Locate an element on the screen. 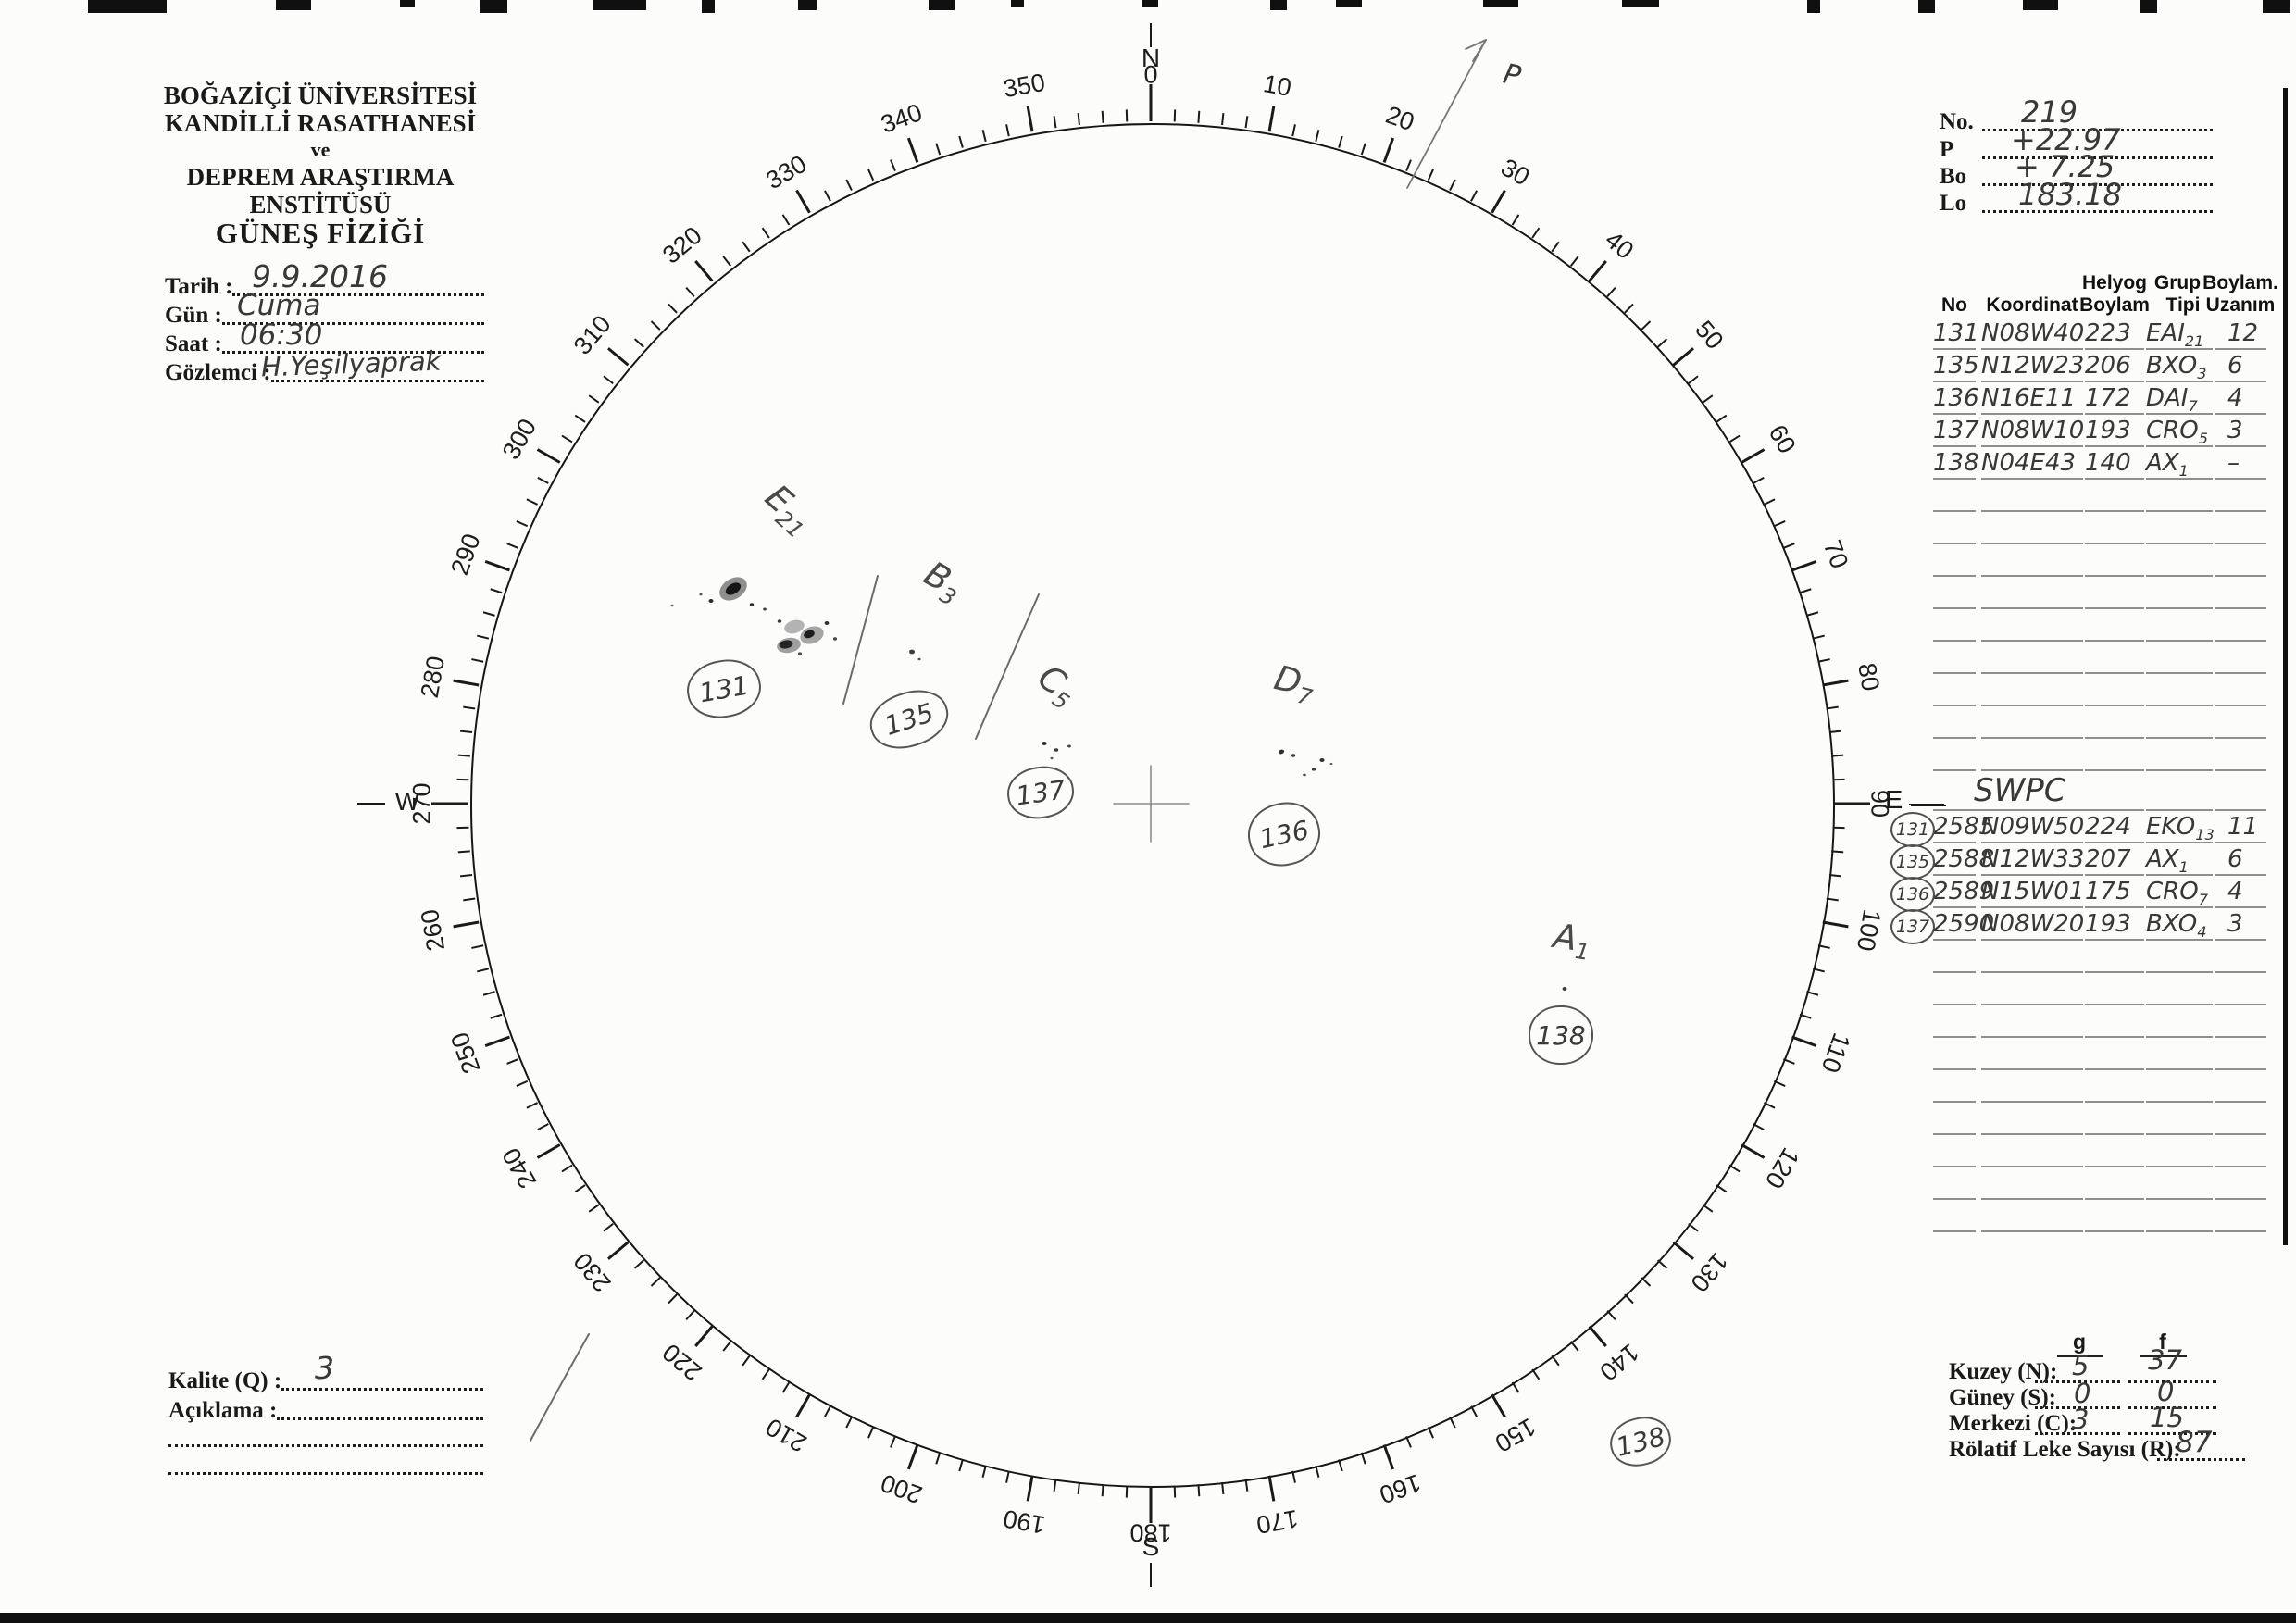  gun-value: Cuma is located at coordinates (279, 305).